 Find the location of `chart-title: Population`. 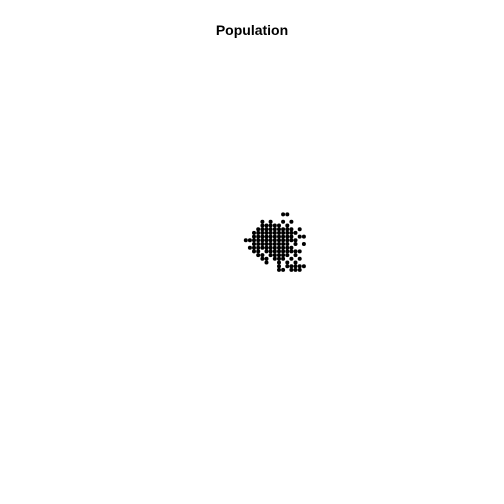

chart-title: Population is located at coordinates (252, 30).